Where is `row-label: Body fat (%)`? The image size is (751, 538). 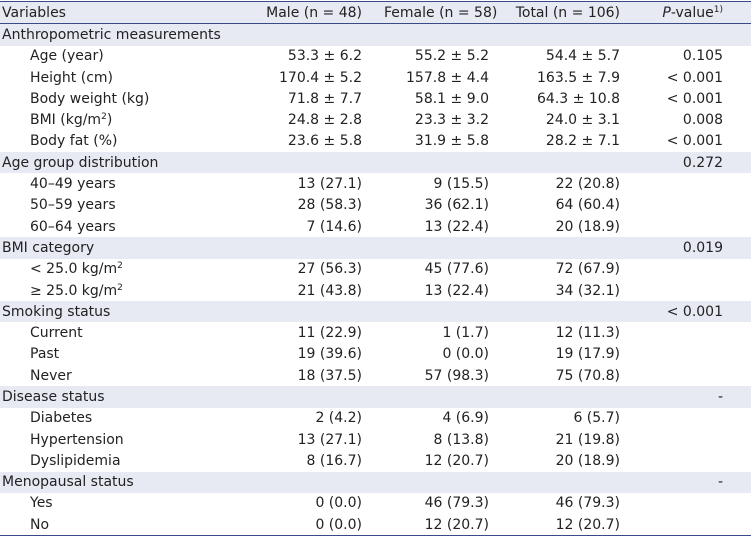
row-label: Body fat (%) is located at coordinates (74, 141).